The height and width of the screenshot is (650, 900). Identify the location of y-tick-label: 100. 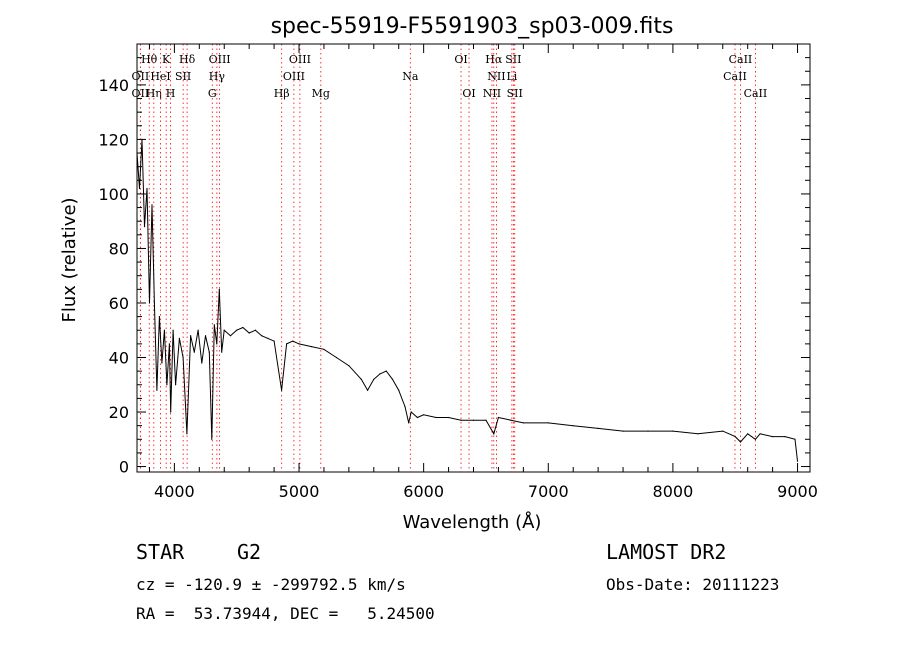
(113, 194).